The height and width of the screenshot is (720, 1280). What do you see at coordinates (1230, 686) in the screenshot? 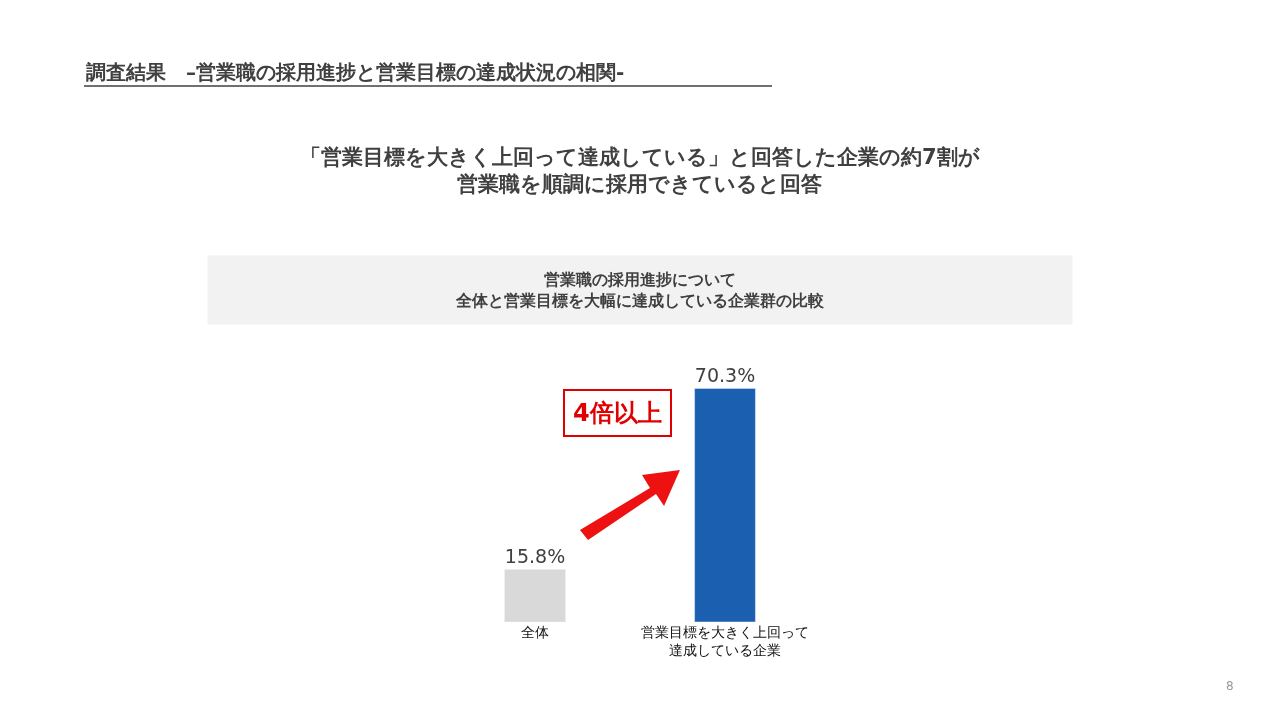
I see `text: 8` at bounding box center [1230, 686].